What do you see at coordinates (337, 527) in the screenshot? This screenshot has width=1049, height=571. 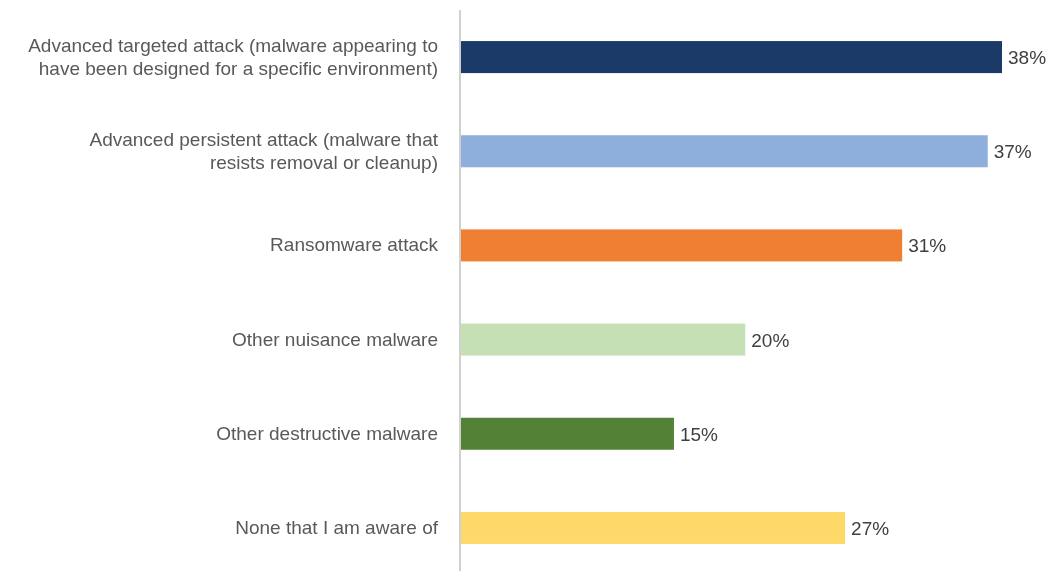 I see `y-tick-label: None that I am aware of` at bounding box center [337, 527].